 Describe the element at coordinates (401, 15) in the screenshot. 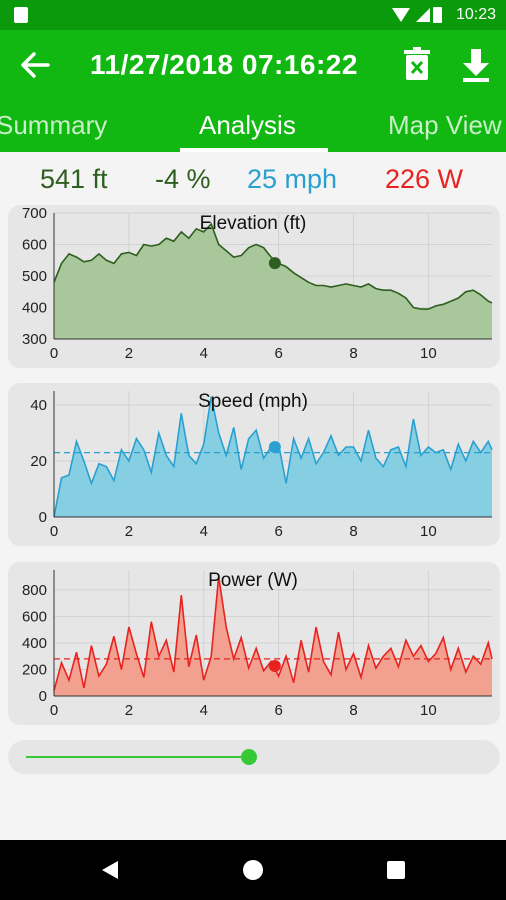

I see `wifi-icon` at that location.